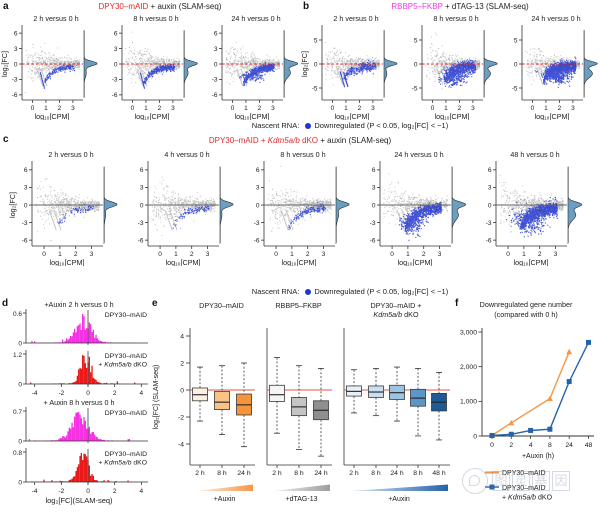 The height and width of the screenshot is (512, 600). What do you see at coordinates (61, 393) in the screenshot?
I see `svg-text: -2` at bounding box center [61, 393].